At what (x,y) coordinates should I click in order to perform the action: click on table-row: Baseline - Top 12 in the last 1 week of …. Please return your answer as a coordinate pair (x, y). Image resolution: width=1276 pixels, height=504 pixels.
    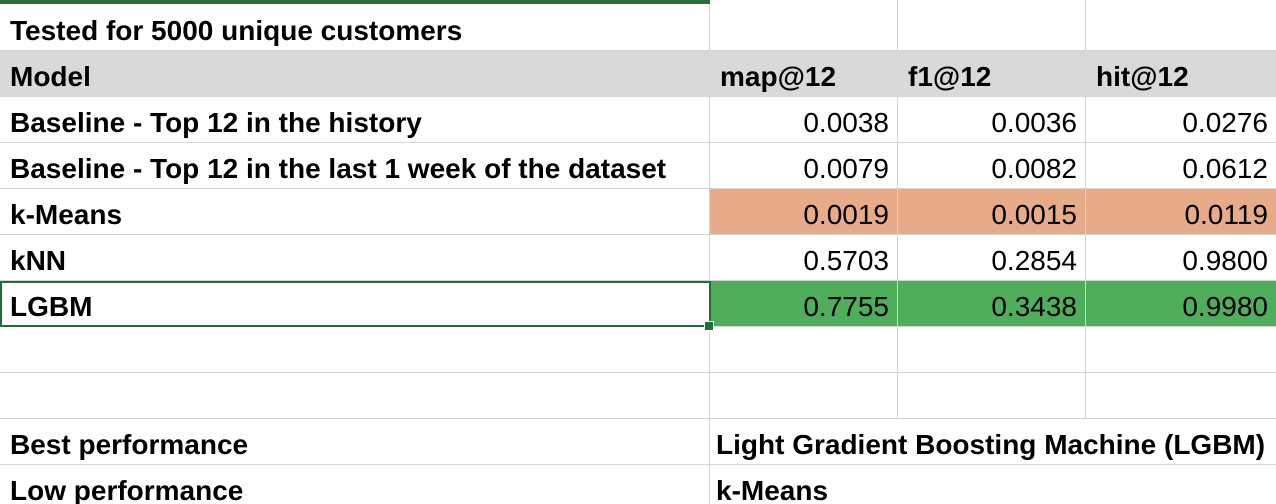
    Looking at the image, I should click on (638, 166).